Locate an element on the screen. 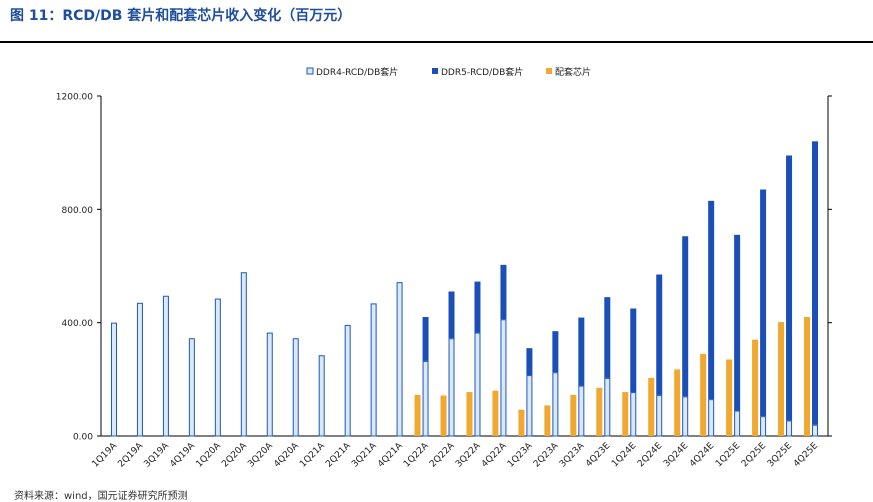 This screenshot has width=873, height=502. figure-title: 图 11：RCD/DB 套片和配套芯片收入变化（百万元） is located at coordinates (181, 16).